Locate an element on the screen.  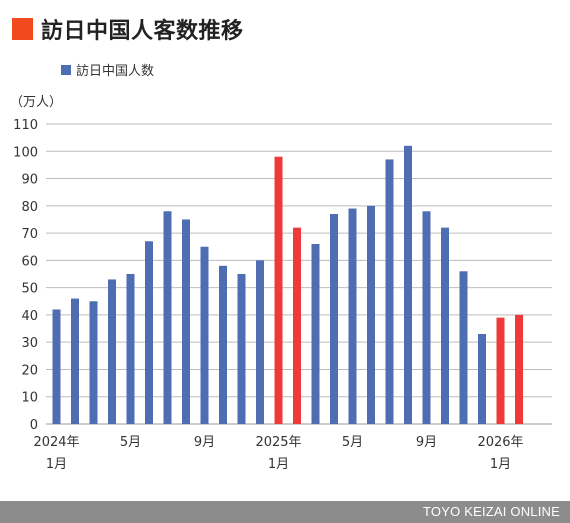
x-tick-label: 2025年 is located at coordinates (278, 442).